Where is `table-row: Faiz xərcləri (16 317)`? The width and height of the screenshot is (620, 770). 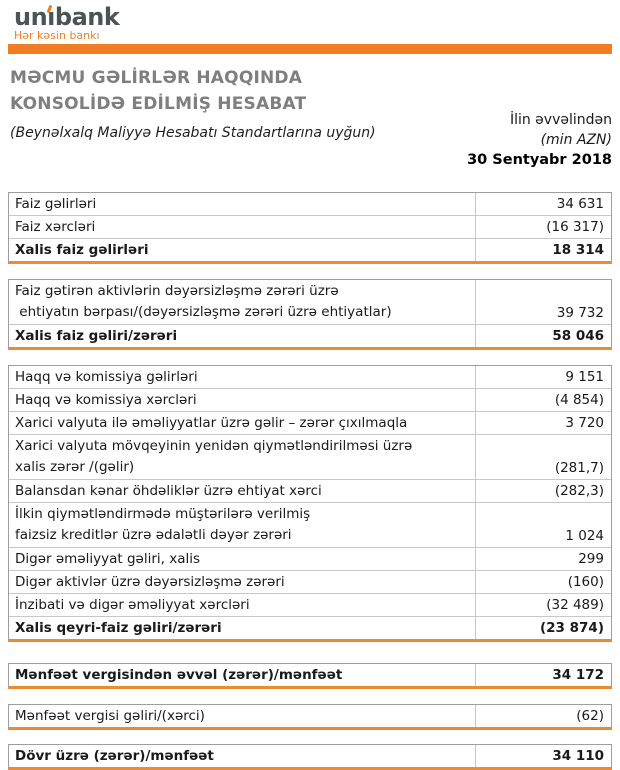 table-row: Faiz xərcləri (16 317) is located at coordinates (310, 226).